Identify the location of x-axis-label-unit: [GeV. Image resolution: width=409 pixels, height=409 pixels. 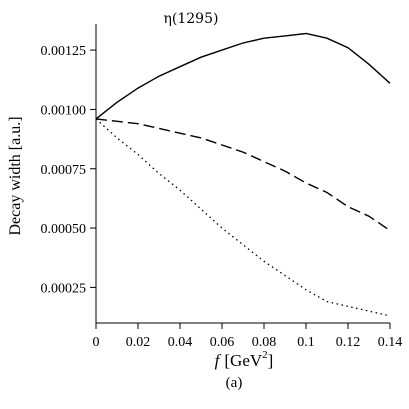
(243, 360).